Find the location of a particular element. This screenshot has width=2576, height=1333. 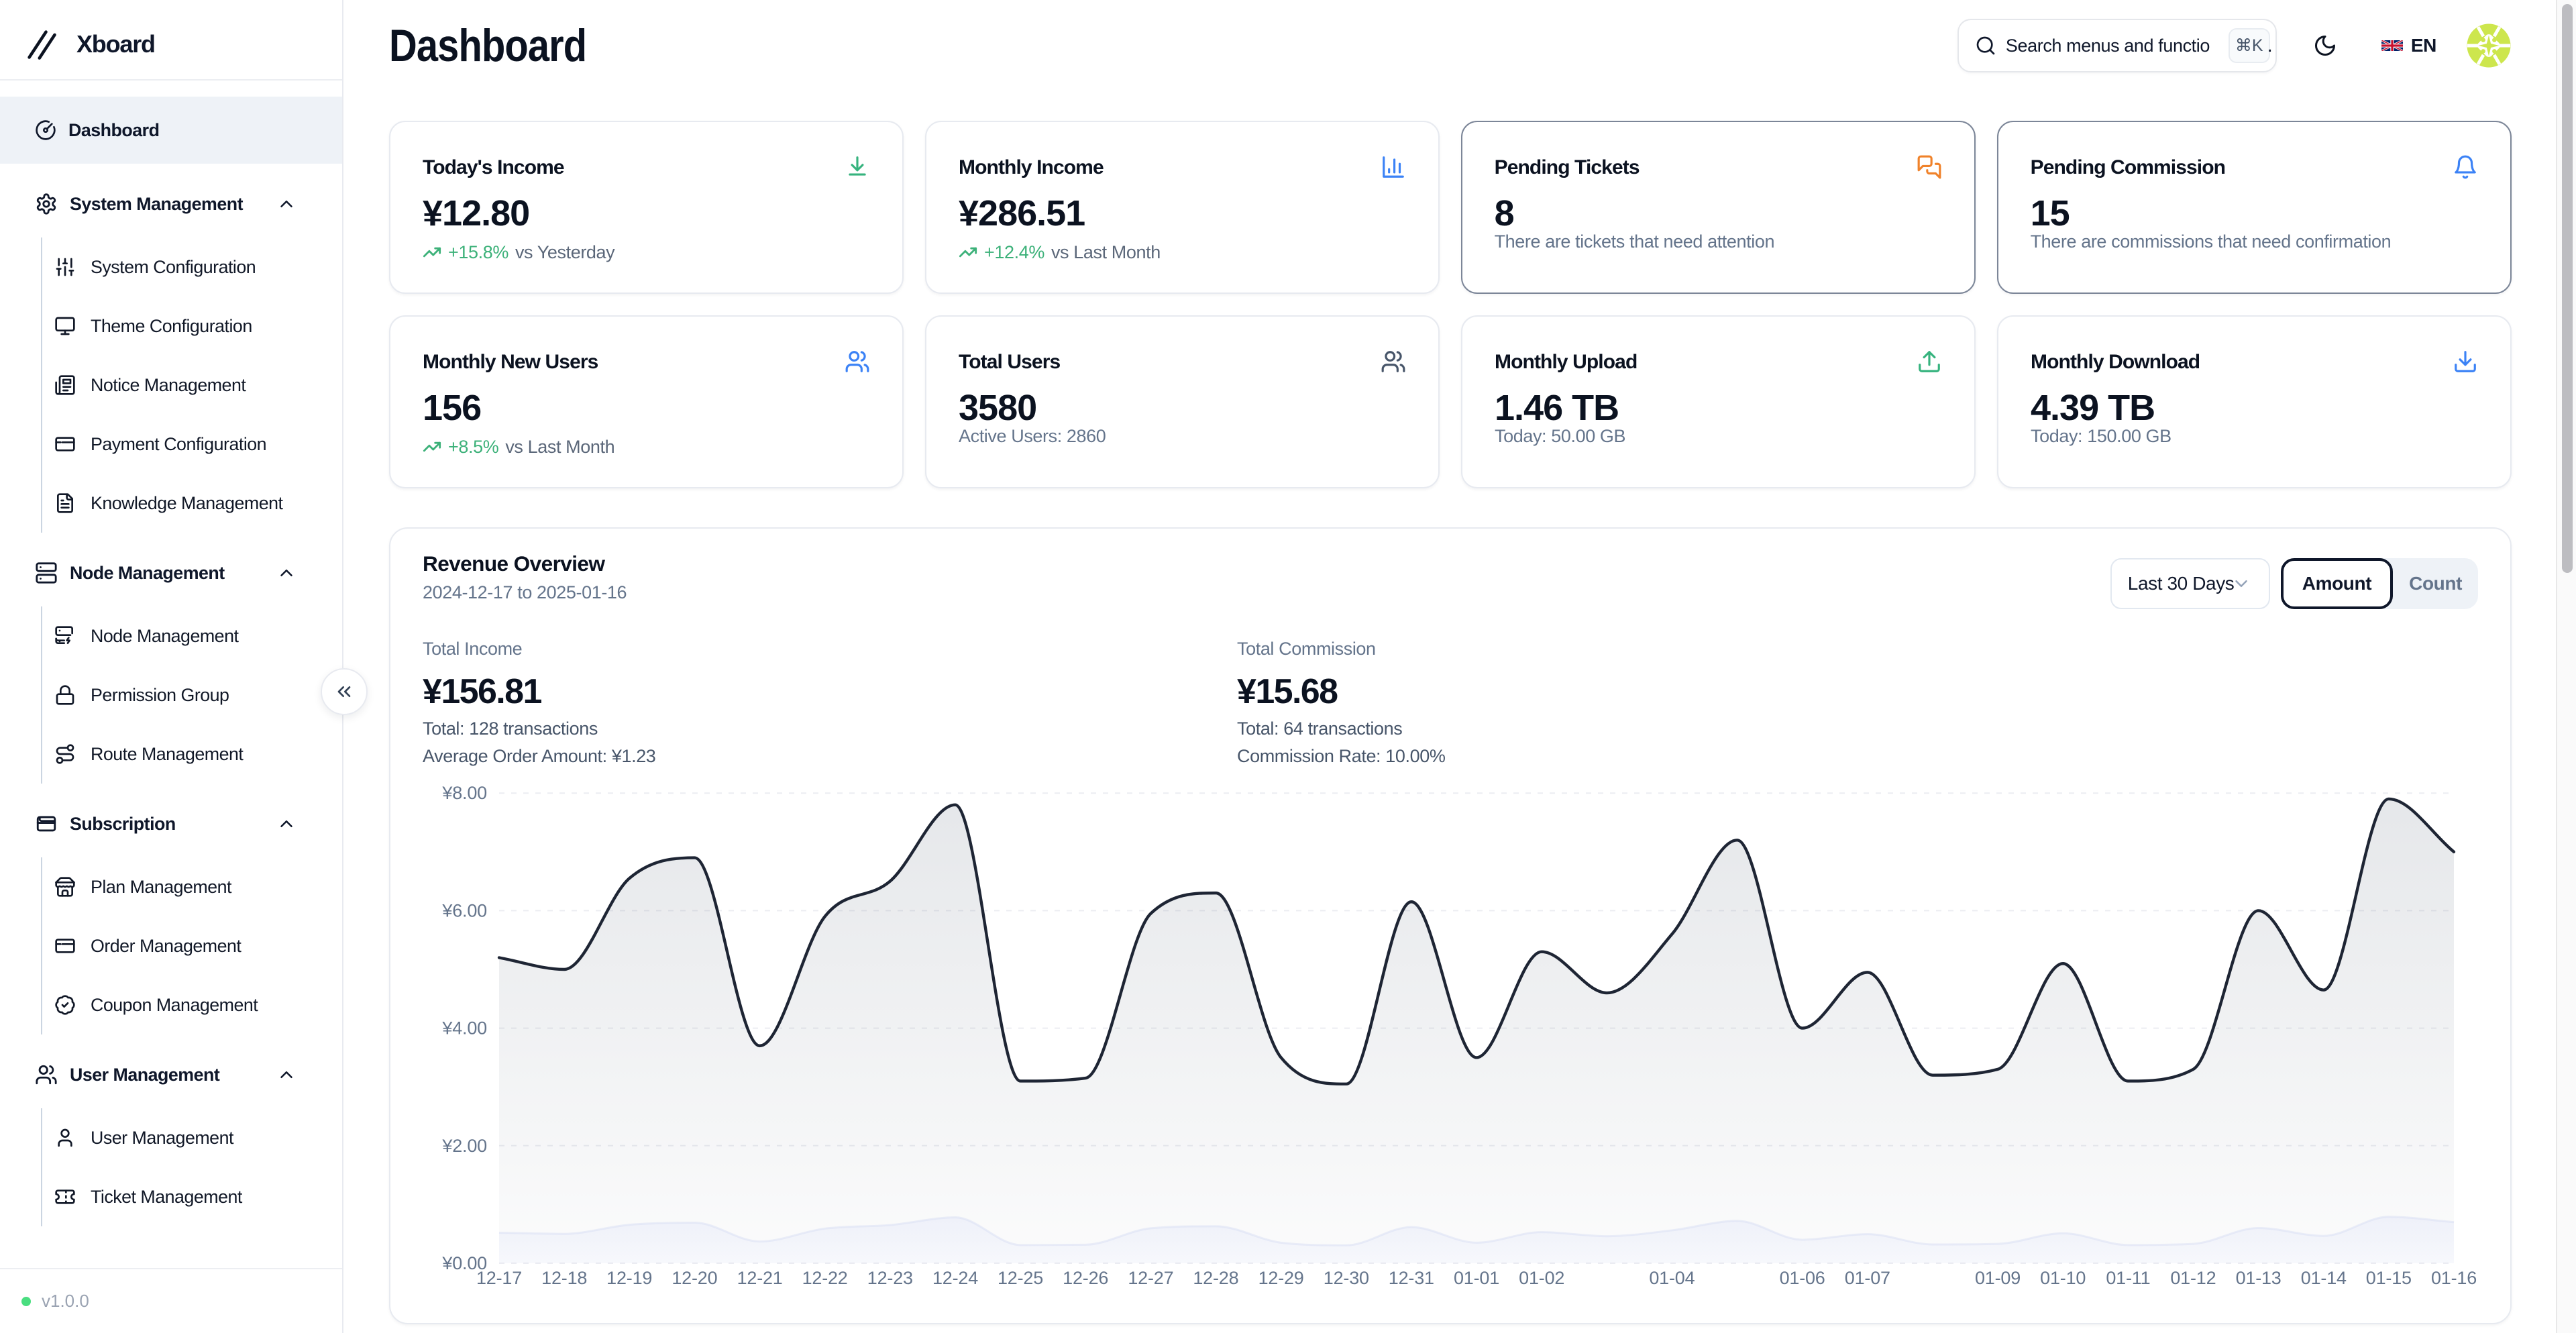

svg-text: 12-23 is located at coordinates (890, 1278).